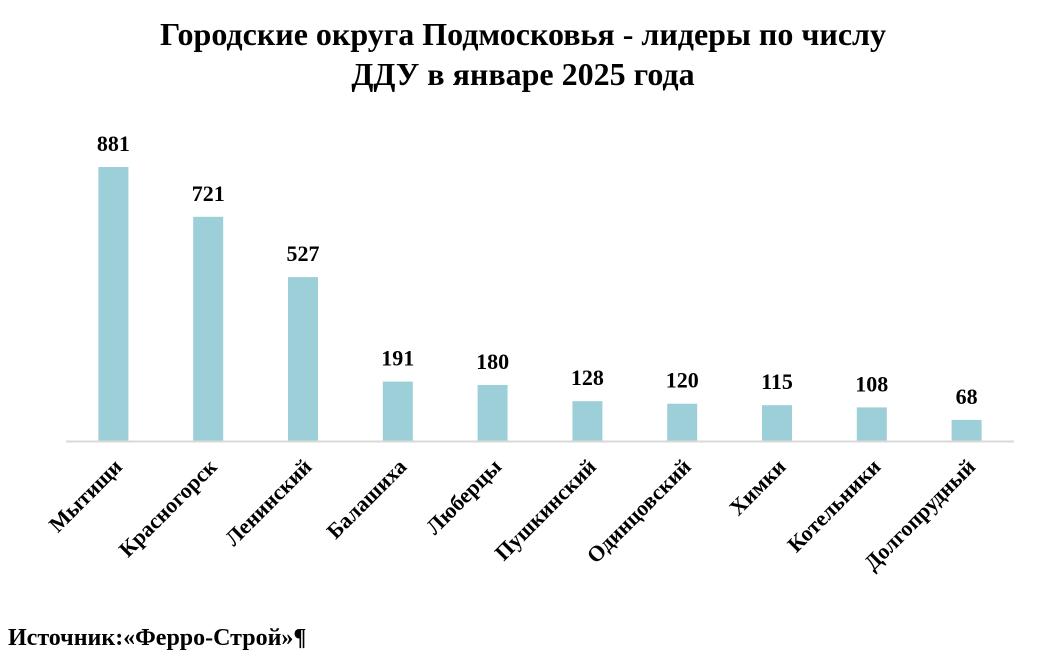 The image size is (1046, 664). What do you see at coordinates (268, 502) in the screenshot?
I see `x-tick-label: Ленинский` at bounding box center [268, 502].